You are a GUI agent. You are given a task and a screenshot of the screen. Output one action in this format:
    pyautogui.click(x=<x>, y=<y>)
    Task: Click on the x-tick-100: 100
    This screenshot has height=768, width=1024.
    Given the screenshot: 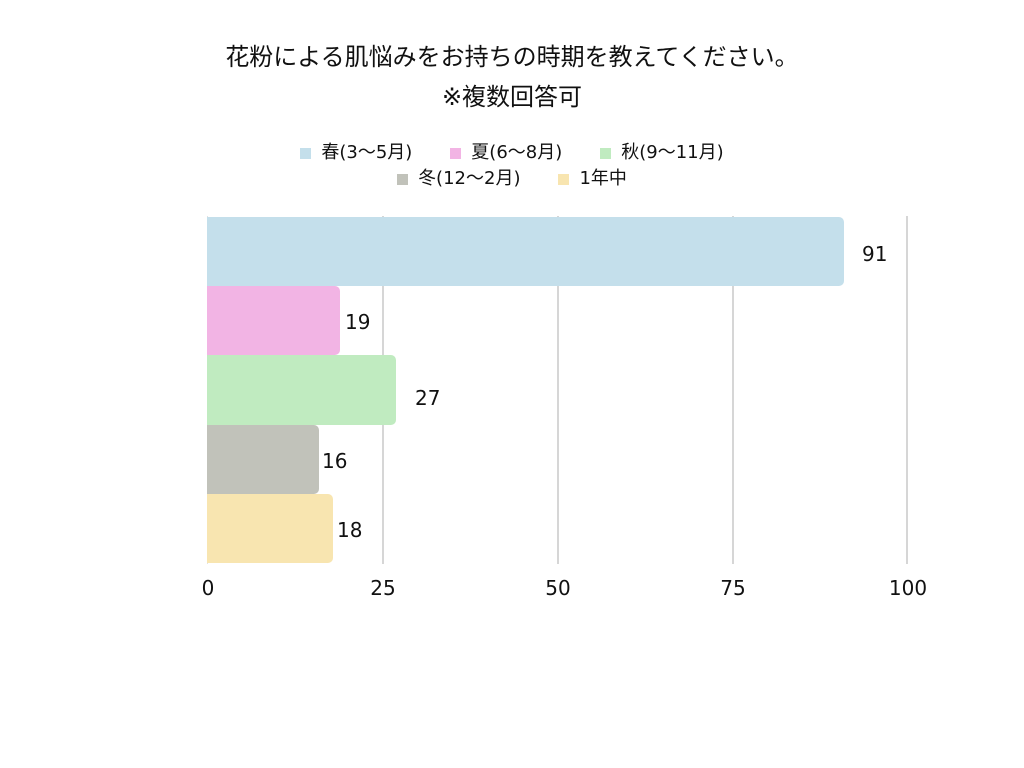 What is the action you would take?
    pyautogui.click(x=908, y=588)
    